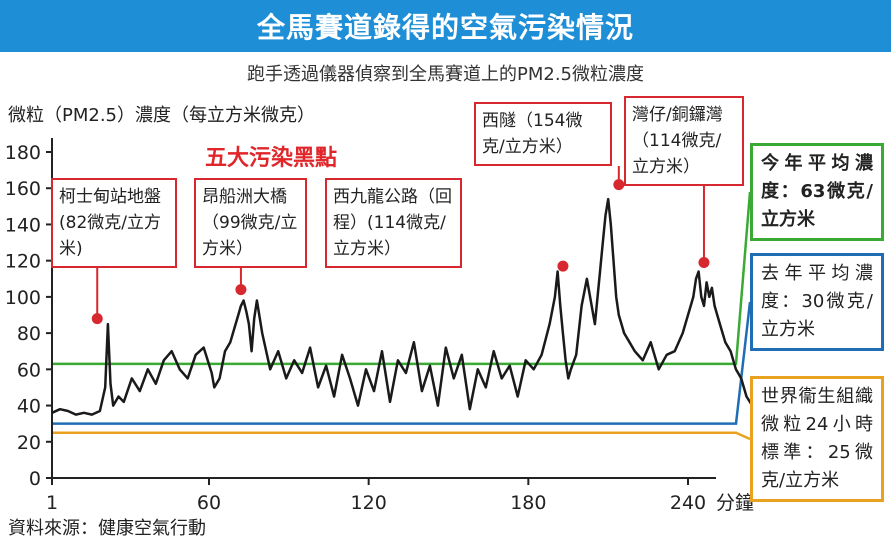 The width and height of the screenshot is (891, 540). I want to click on reference-label-who: 世界衞生組織微粒24小時標準：25微克/立方米, so click(817, 439).